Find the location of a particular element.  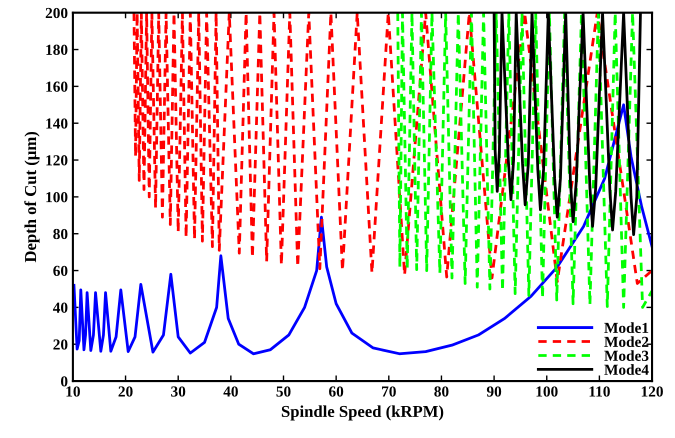

y-tick-label: 60 is located at coordinates (60, 271).